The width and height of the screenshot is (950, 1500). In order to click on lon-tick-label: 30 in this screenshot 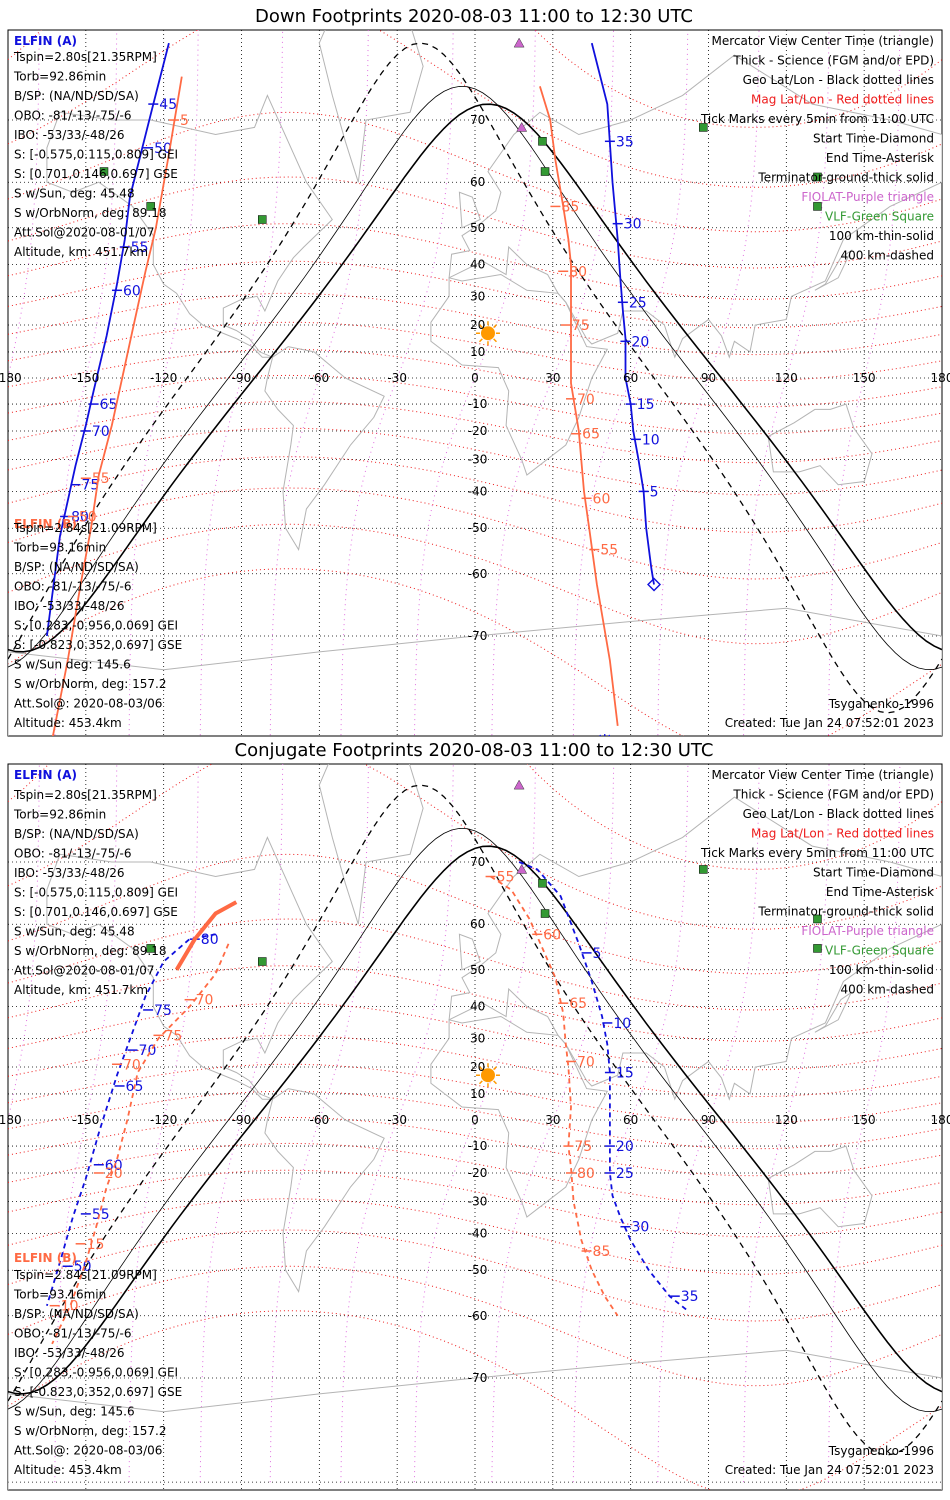, I will do `click(552, 378)`.